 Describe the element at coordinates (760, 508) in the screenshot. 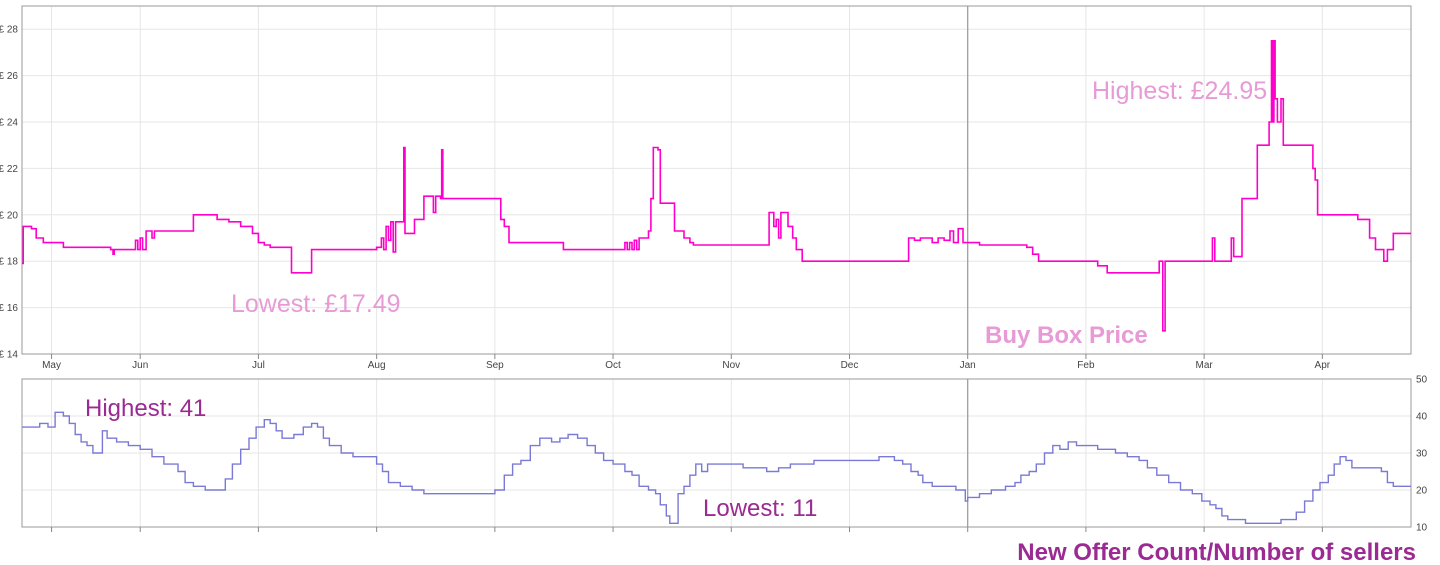

I see `offers-lowest-annotation: Lowest: 11` at that location.